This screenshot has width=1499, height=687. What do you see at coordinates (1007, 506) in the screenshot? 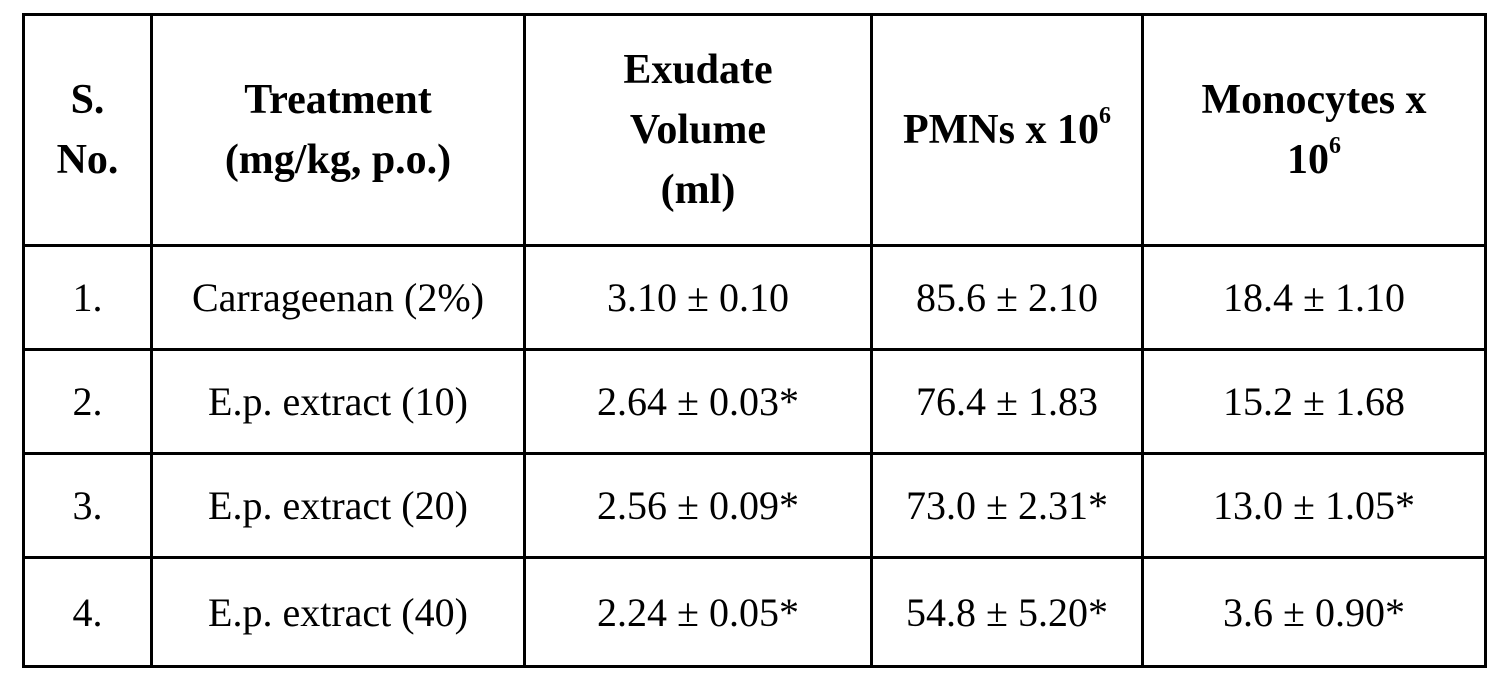
I see `cell-pmns: 73.0 ± 2.31*` at bounding box center [1007, 506].